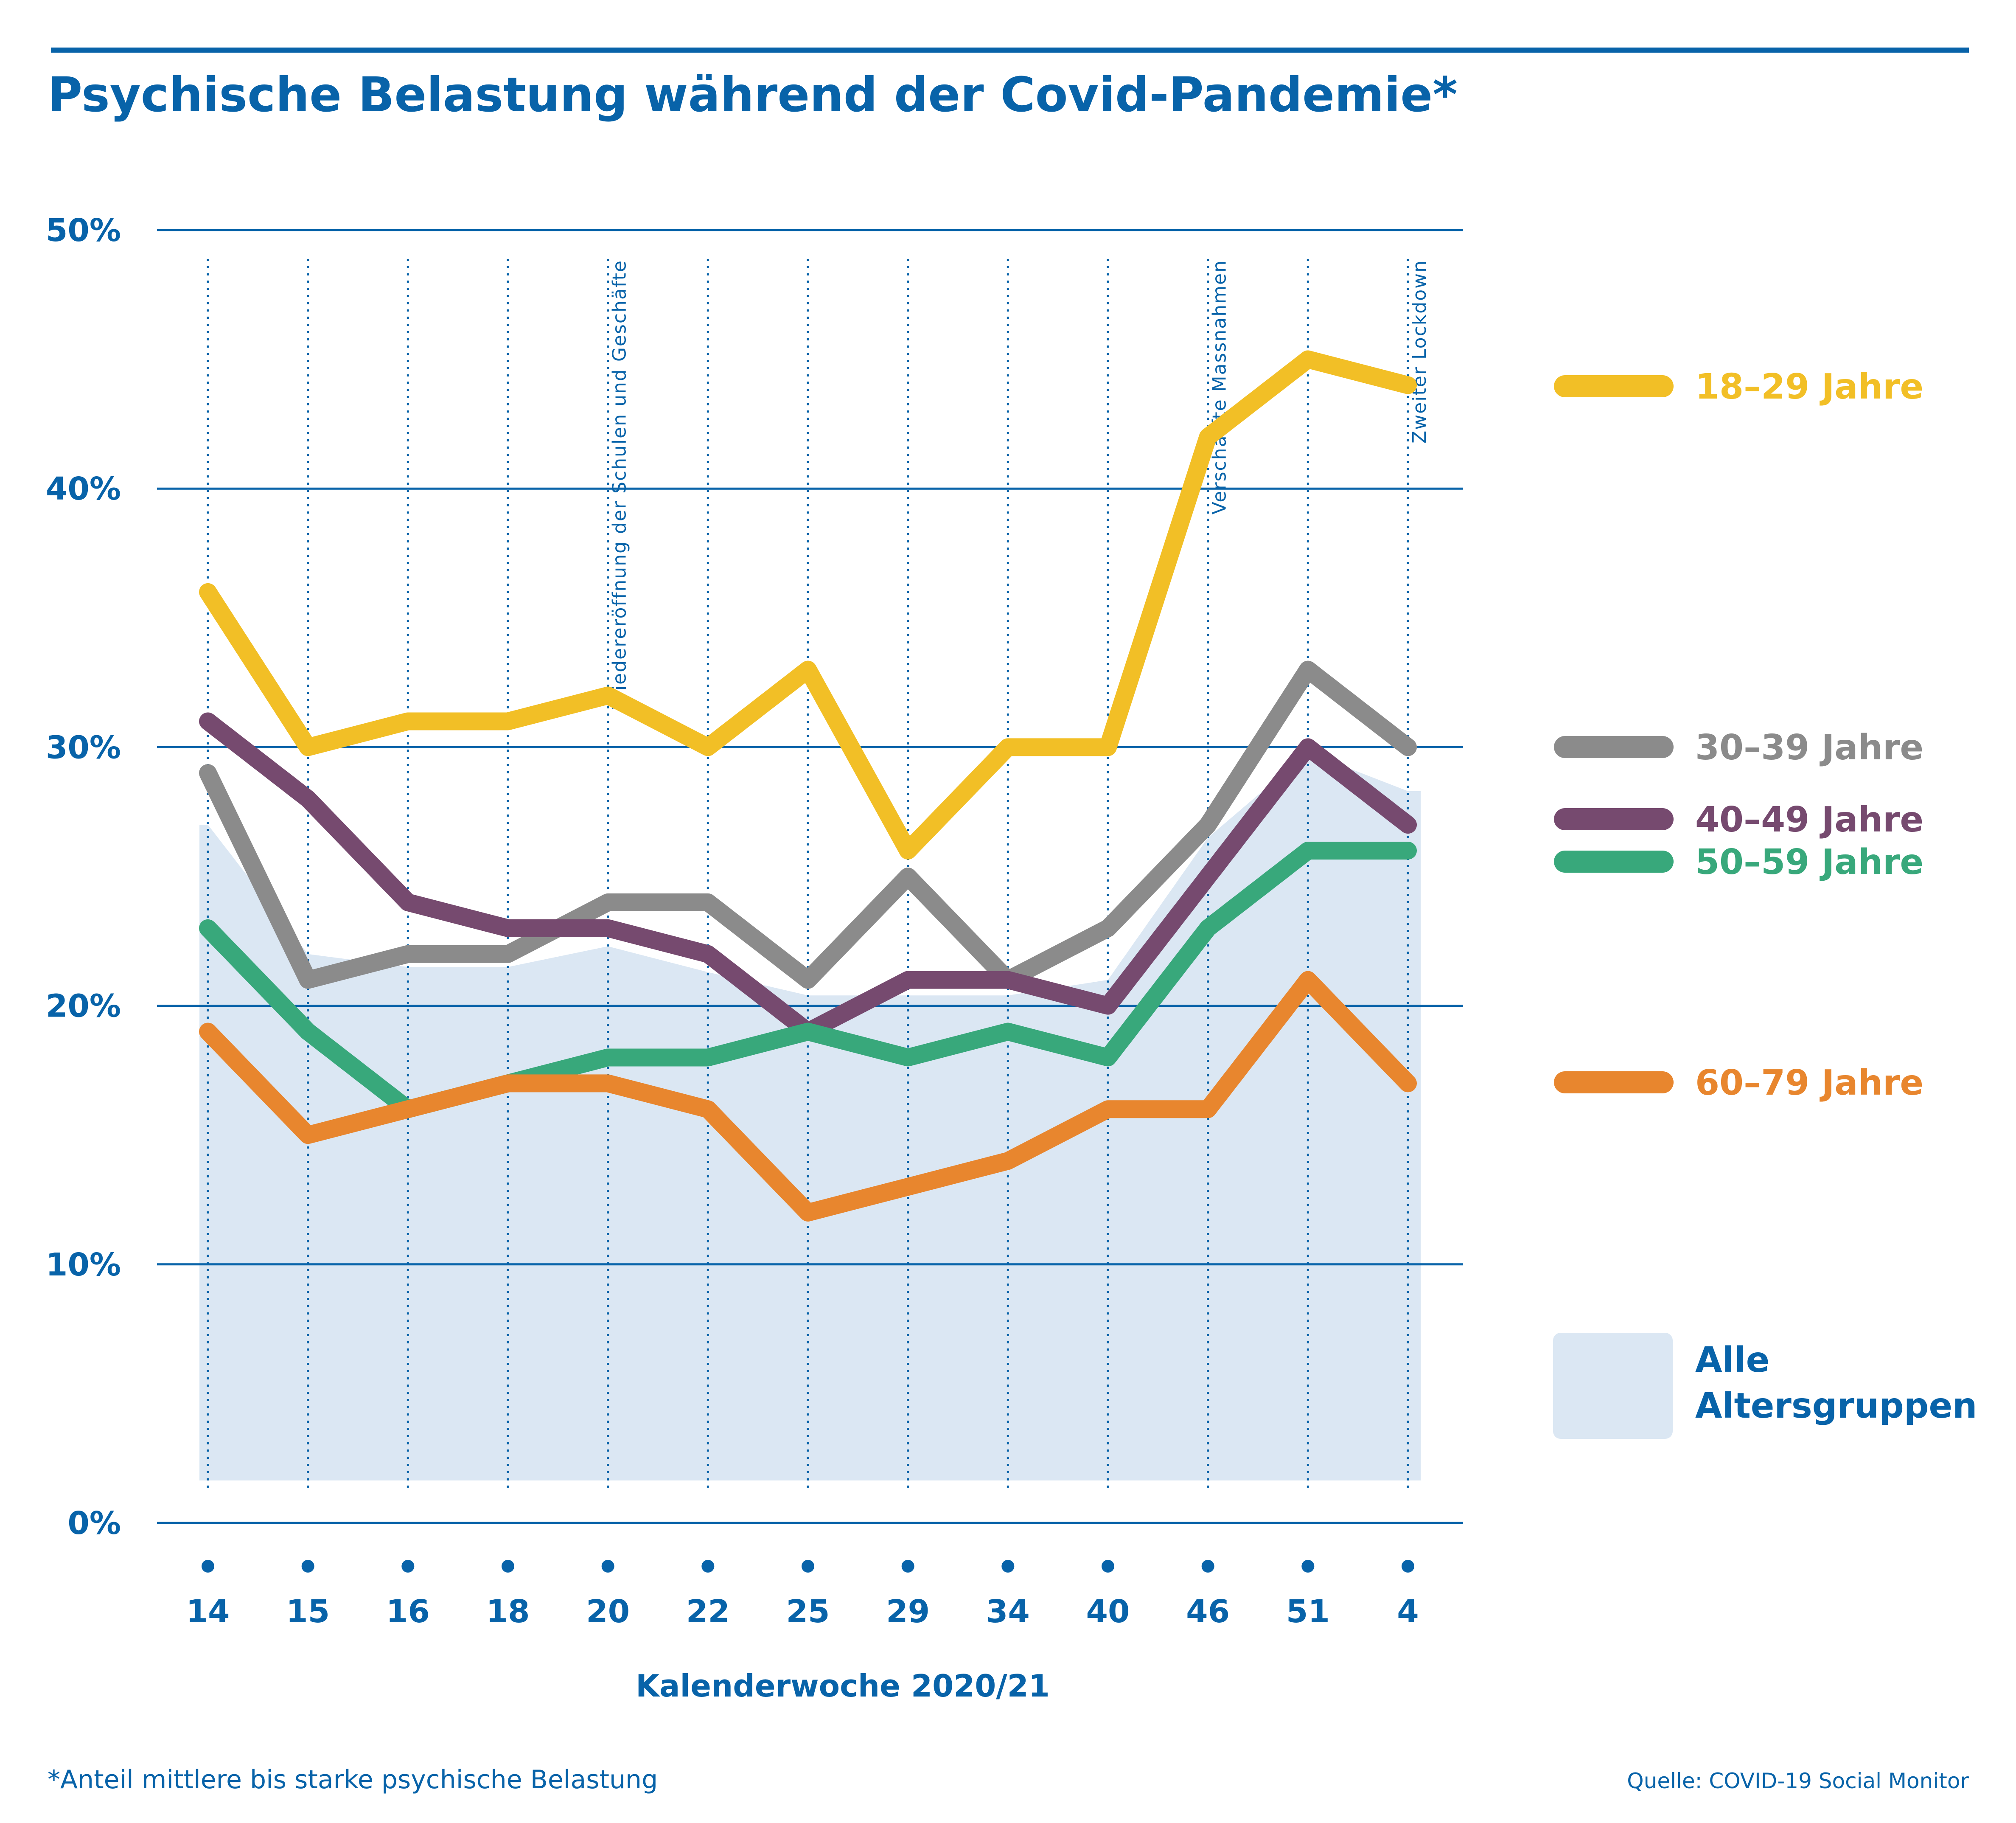 This screenshot has width=2016, height=1823. I want to click on x-tick-label: 29, so click(908, 1611).